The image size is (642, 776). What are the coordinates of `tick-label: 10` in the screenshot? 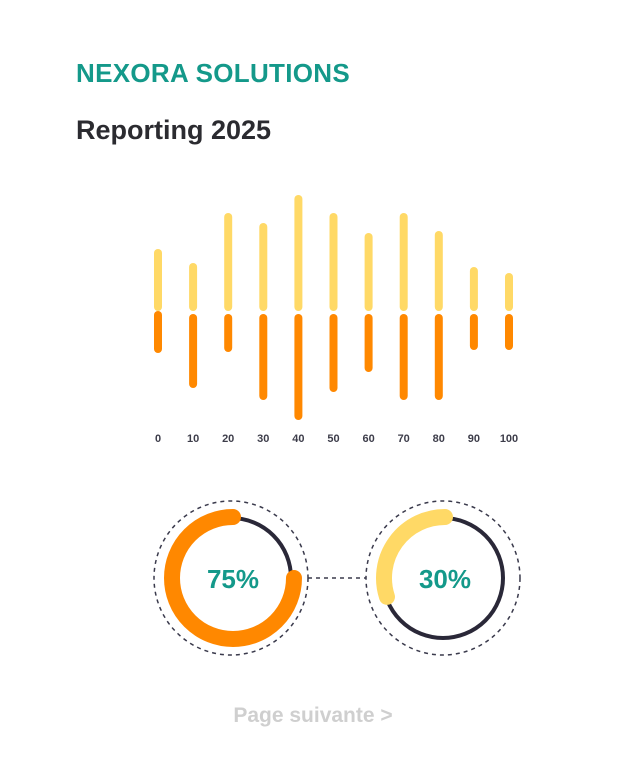 It's located at (193, 439).